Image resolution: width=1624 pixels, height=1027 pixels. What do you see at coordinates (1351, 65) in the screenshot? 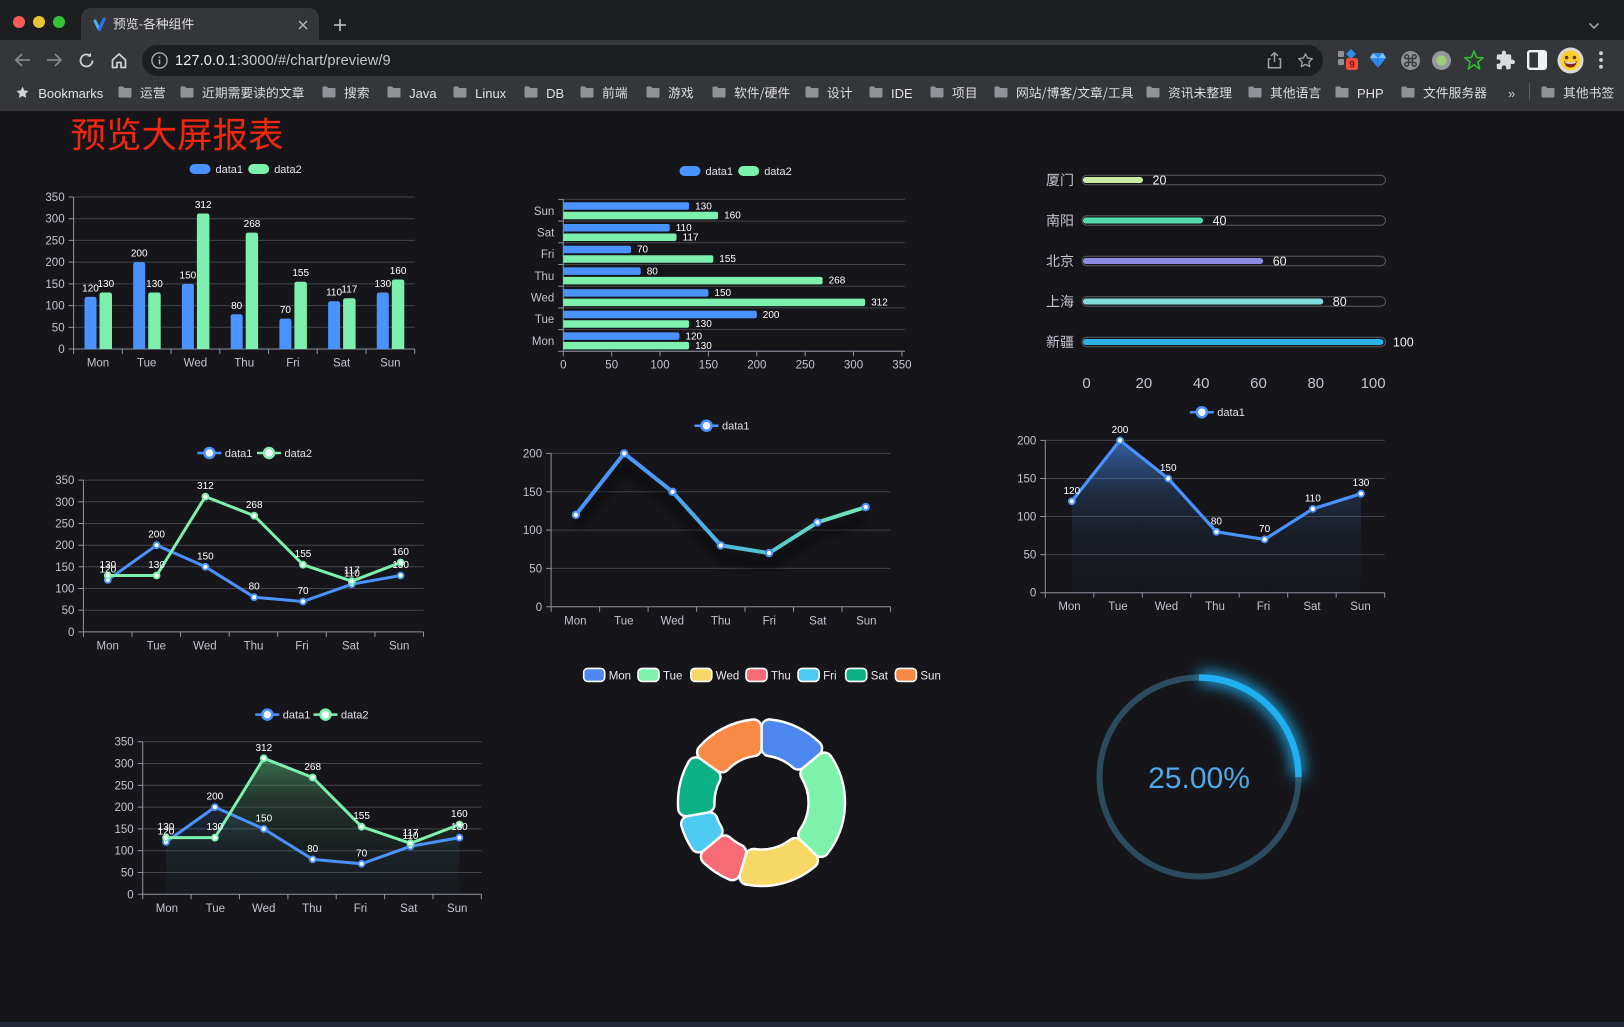
I see `svg-text: 9` at bounding box center [1351, 65].